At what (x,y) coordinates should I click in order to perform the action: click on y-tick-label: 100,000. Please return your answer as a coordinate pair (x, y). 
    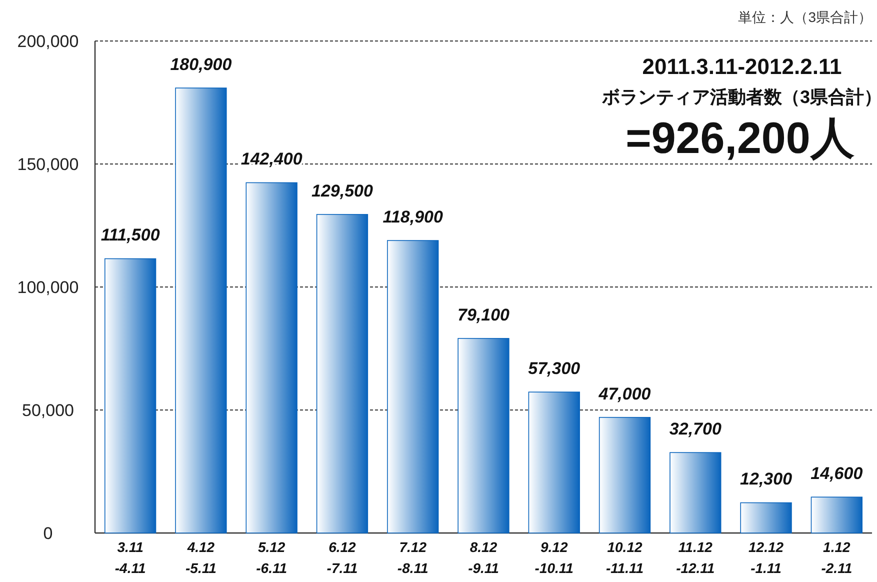
    Looking at the image, I should click on (48, 287).